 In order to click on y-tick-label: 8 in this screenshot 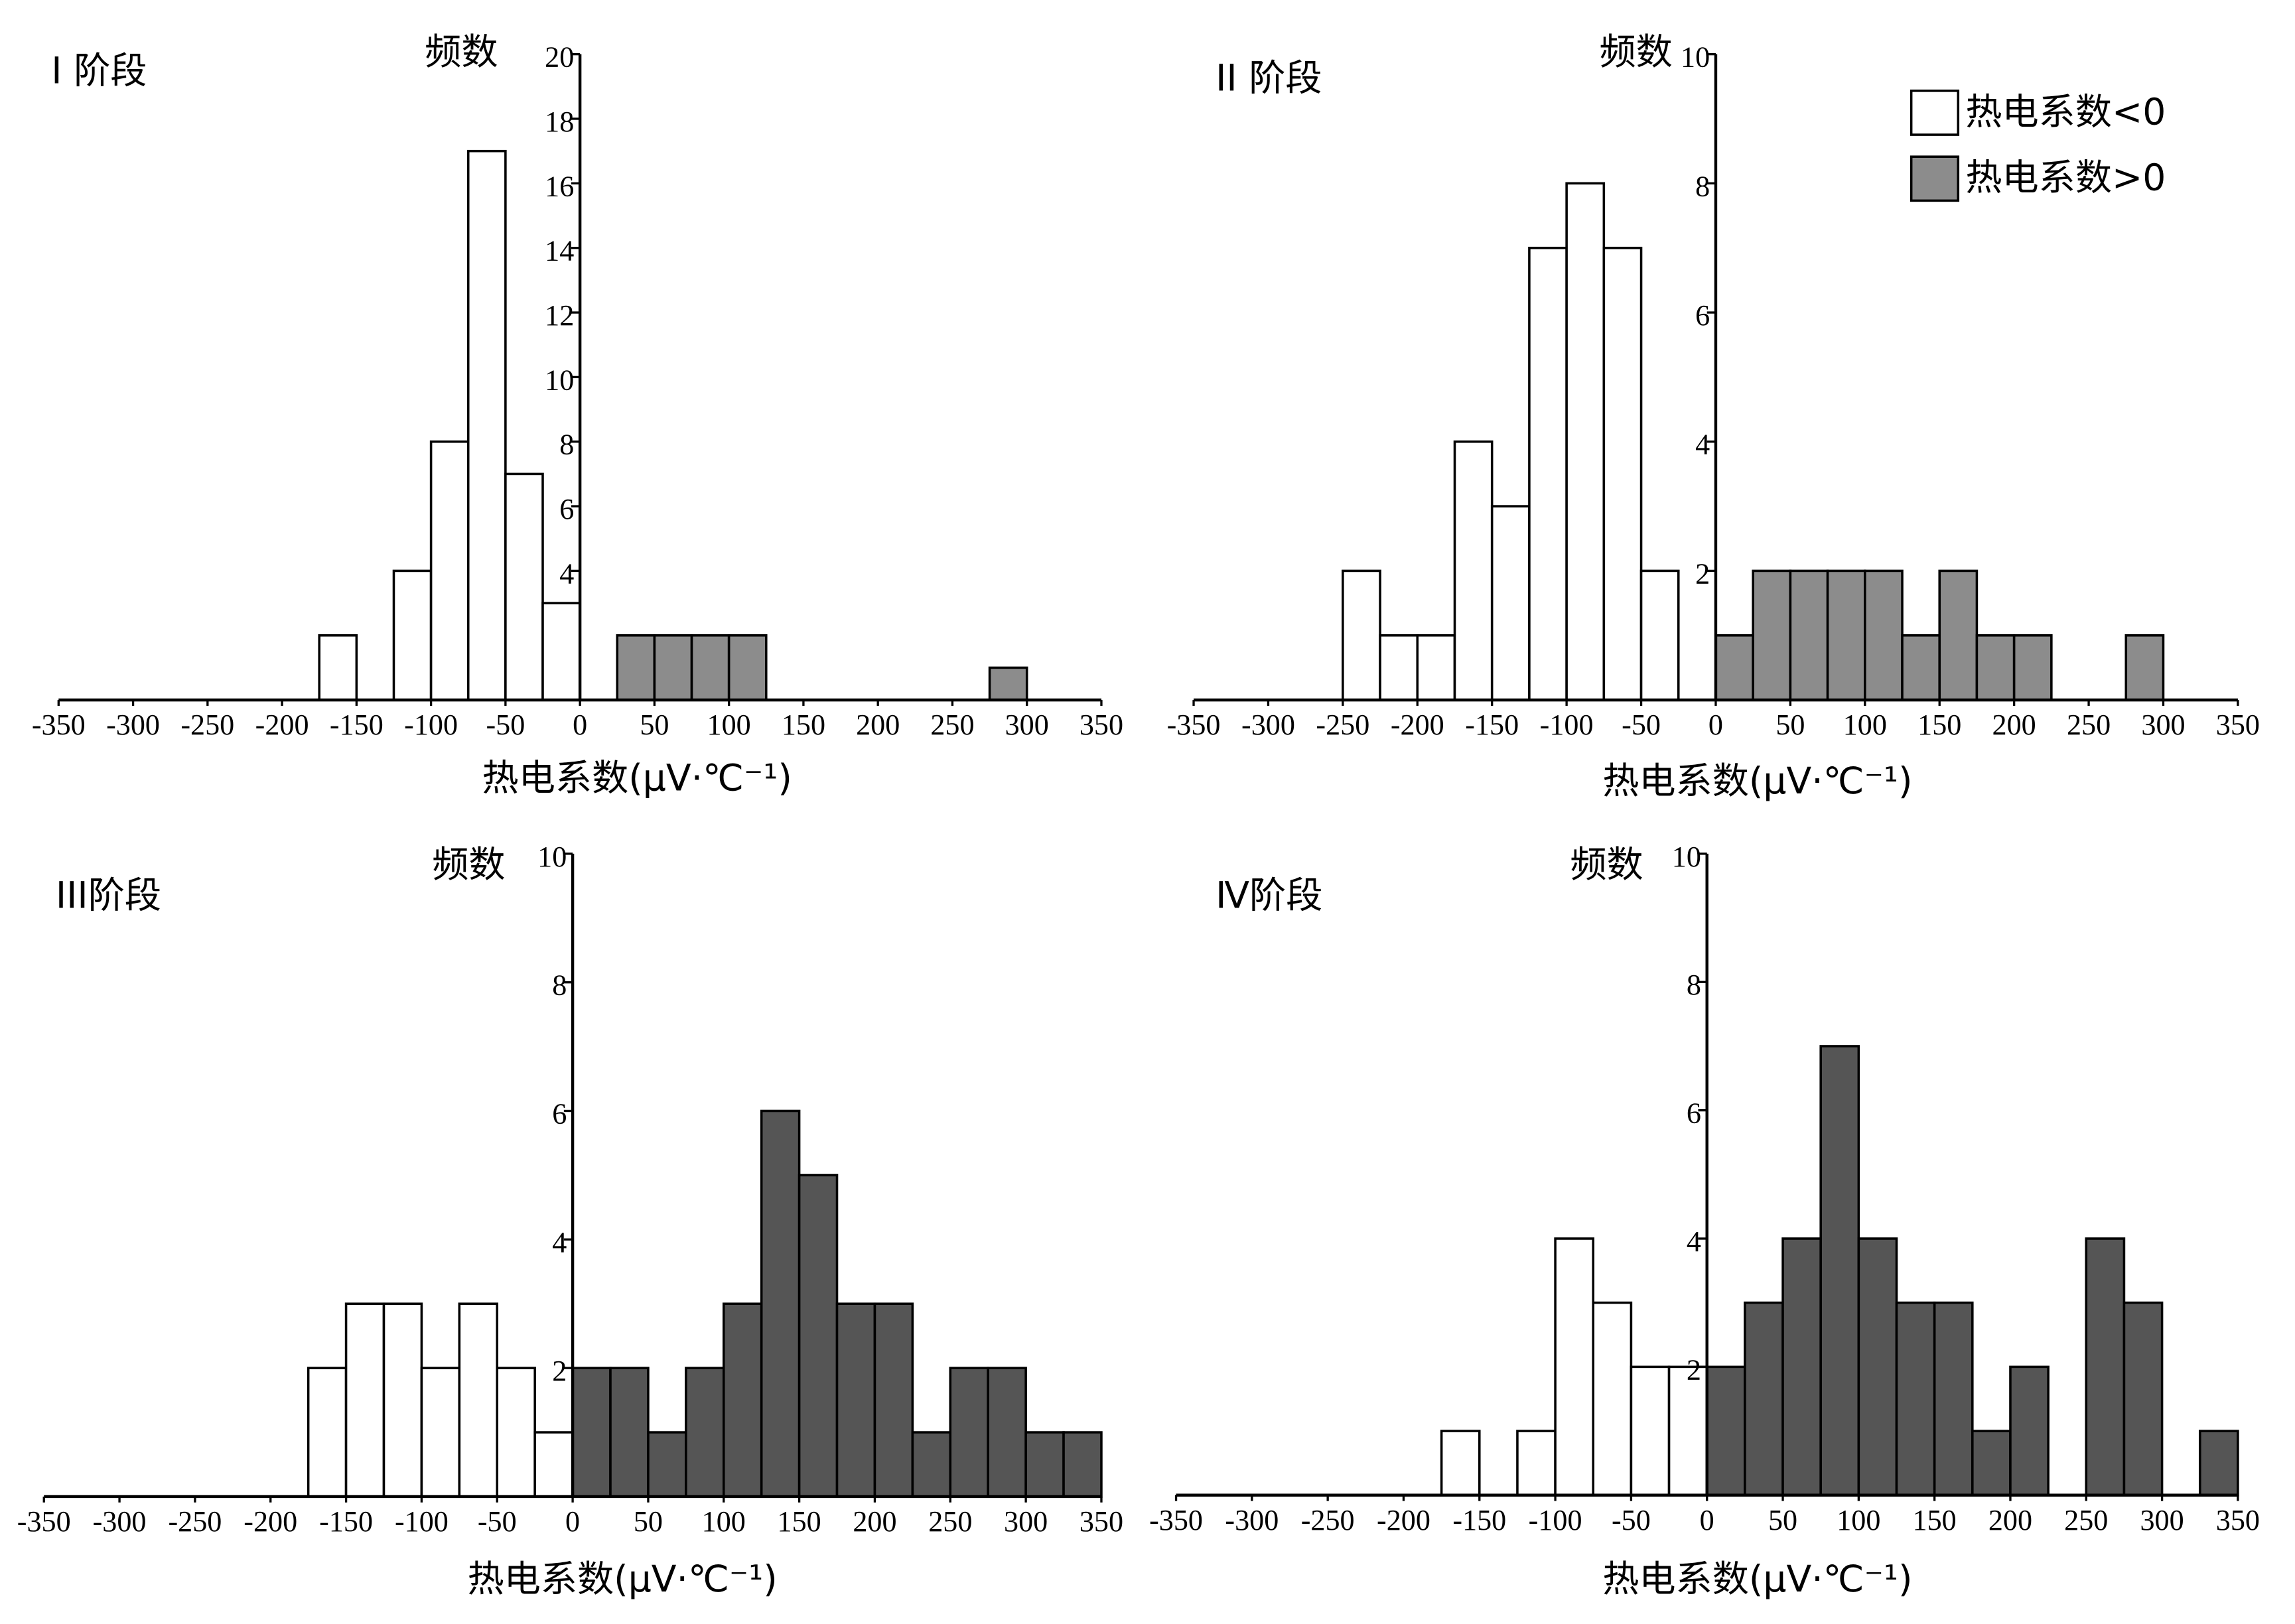, I will do `click(1694, 985)`.